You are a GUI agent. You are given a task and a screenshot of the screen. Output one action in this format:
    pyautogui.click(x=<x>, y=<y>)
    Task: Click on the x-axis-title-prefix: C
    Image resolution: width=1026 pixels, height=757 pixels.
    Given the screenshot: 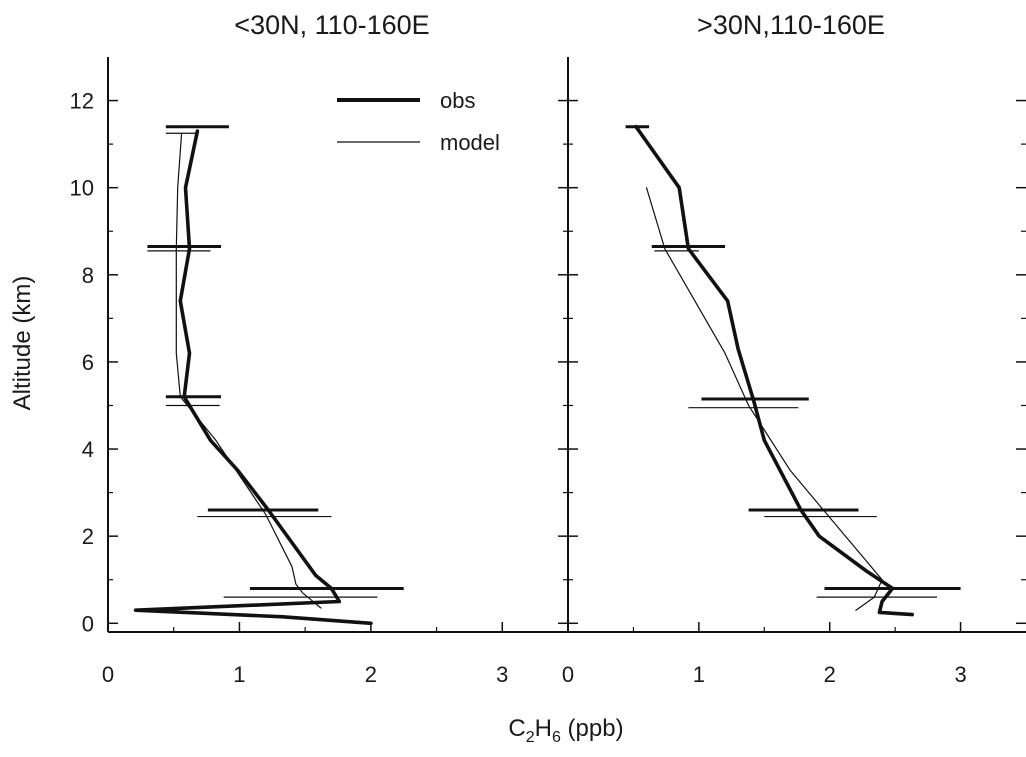 What is the action you would take?
    pyautogui.click(x=516, y=728)
    